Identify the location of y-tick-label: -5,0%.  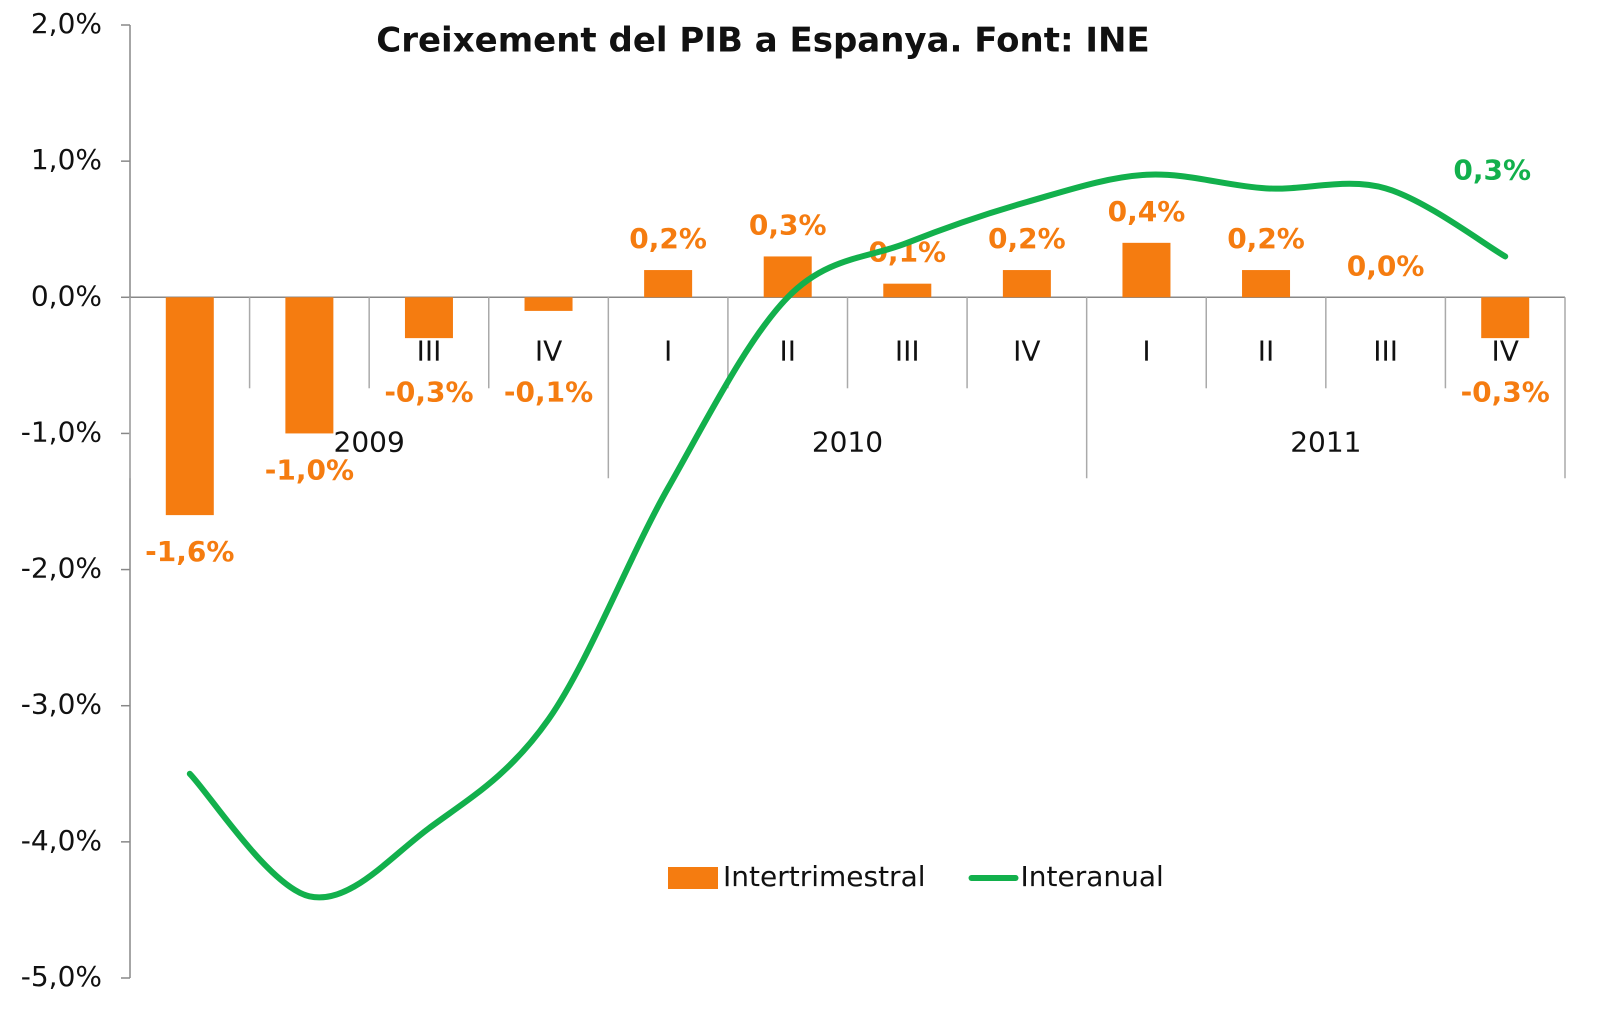
(61, 976).